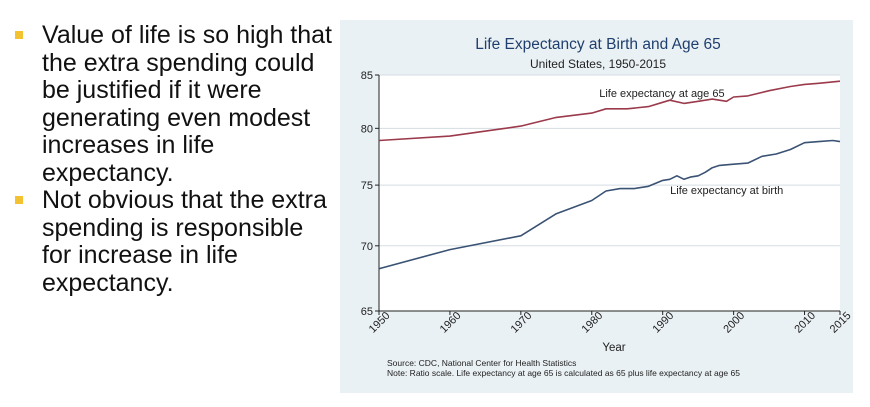  What do you see at coordinates (805, 323) in the screenshot?
I see `x-tick-label: 2010` at bounding box center [805, 323].